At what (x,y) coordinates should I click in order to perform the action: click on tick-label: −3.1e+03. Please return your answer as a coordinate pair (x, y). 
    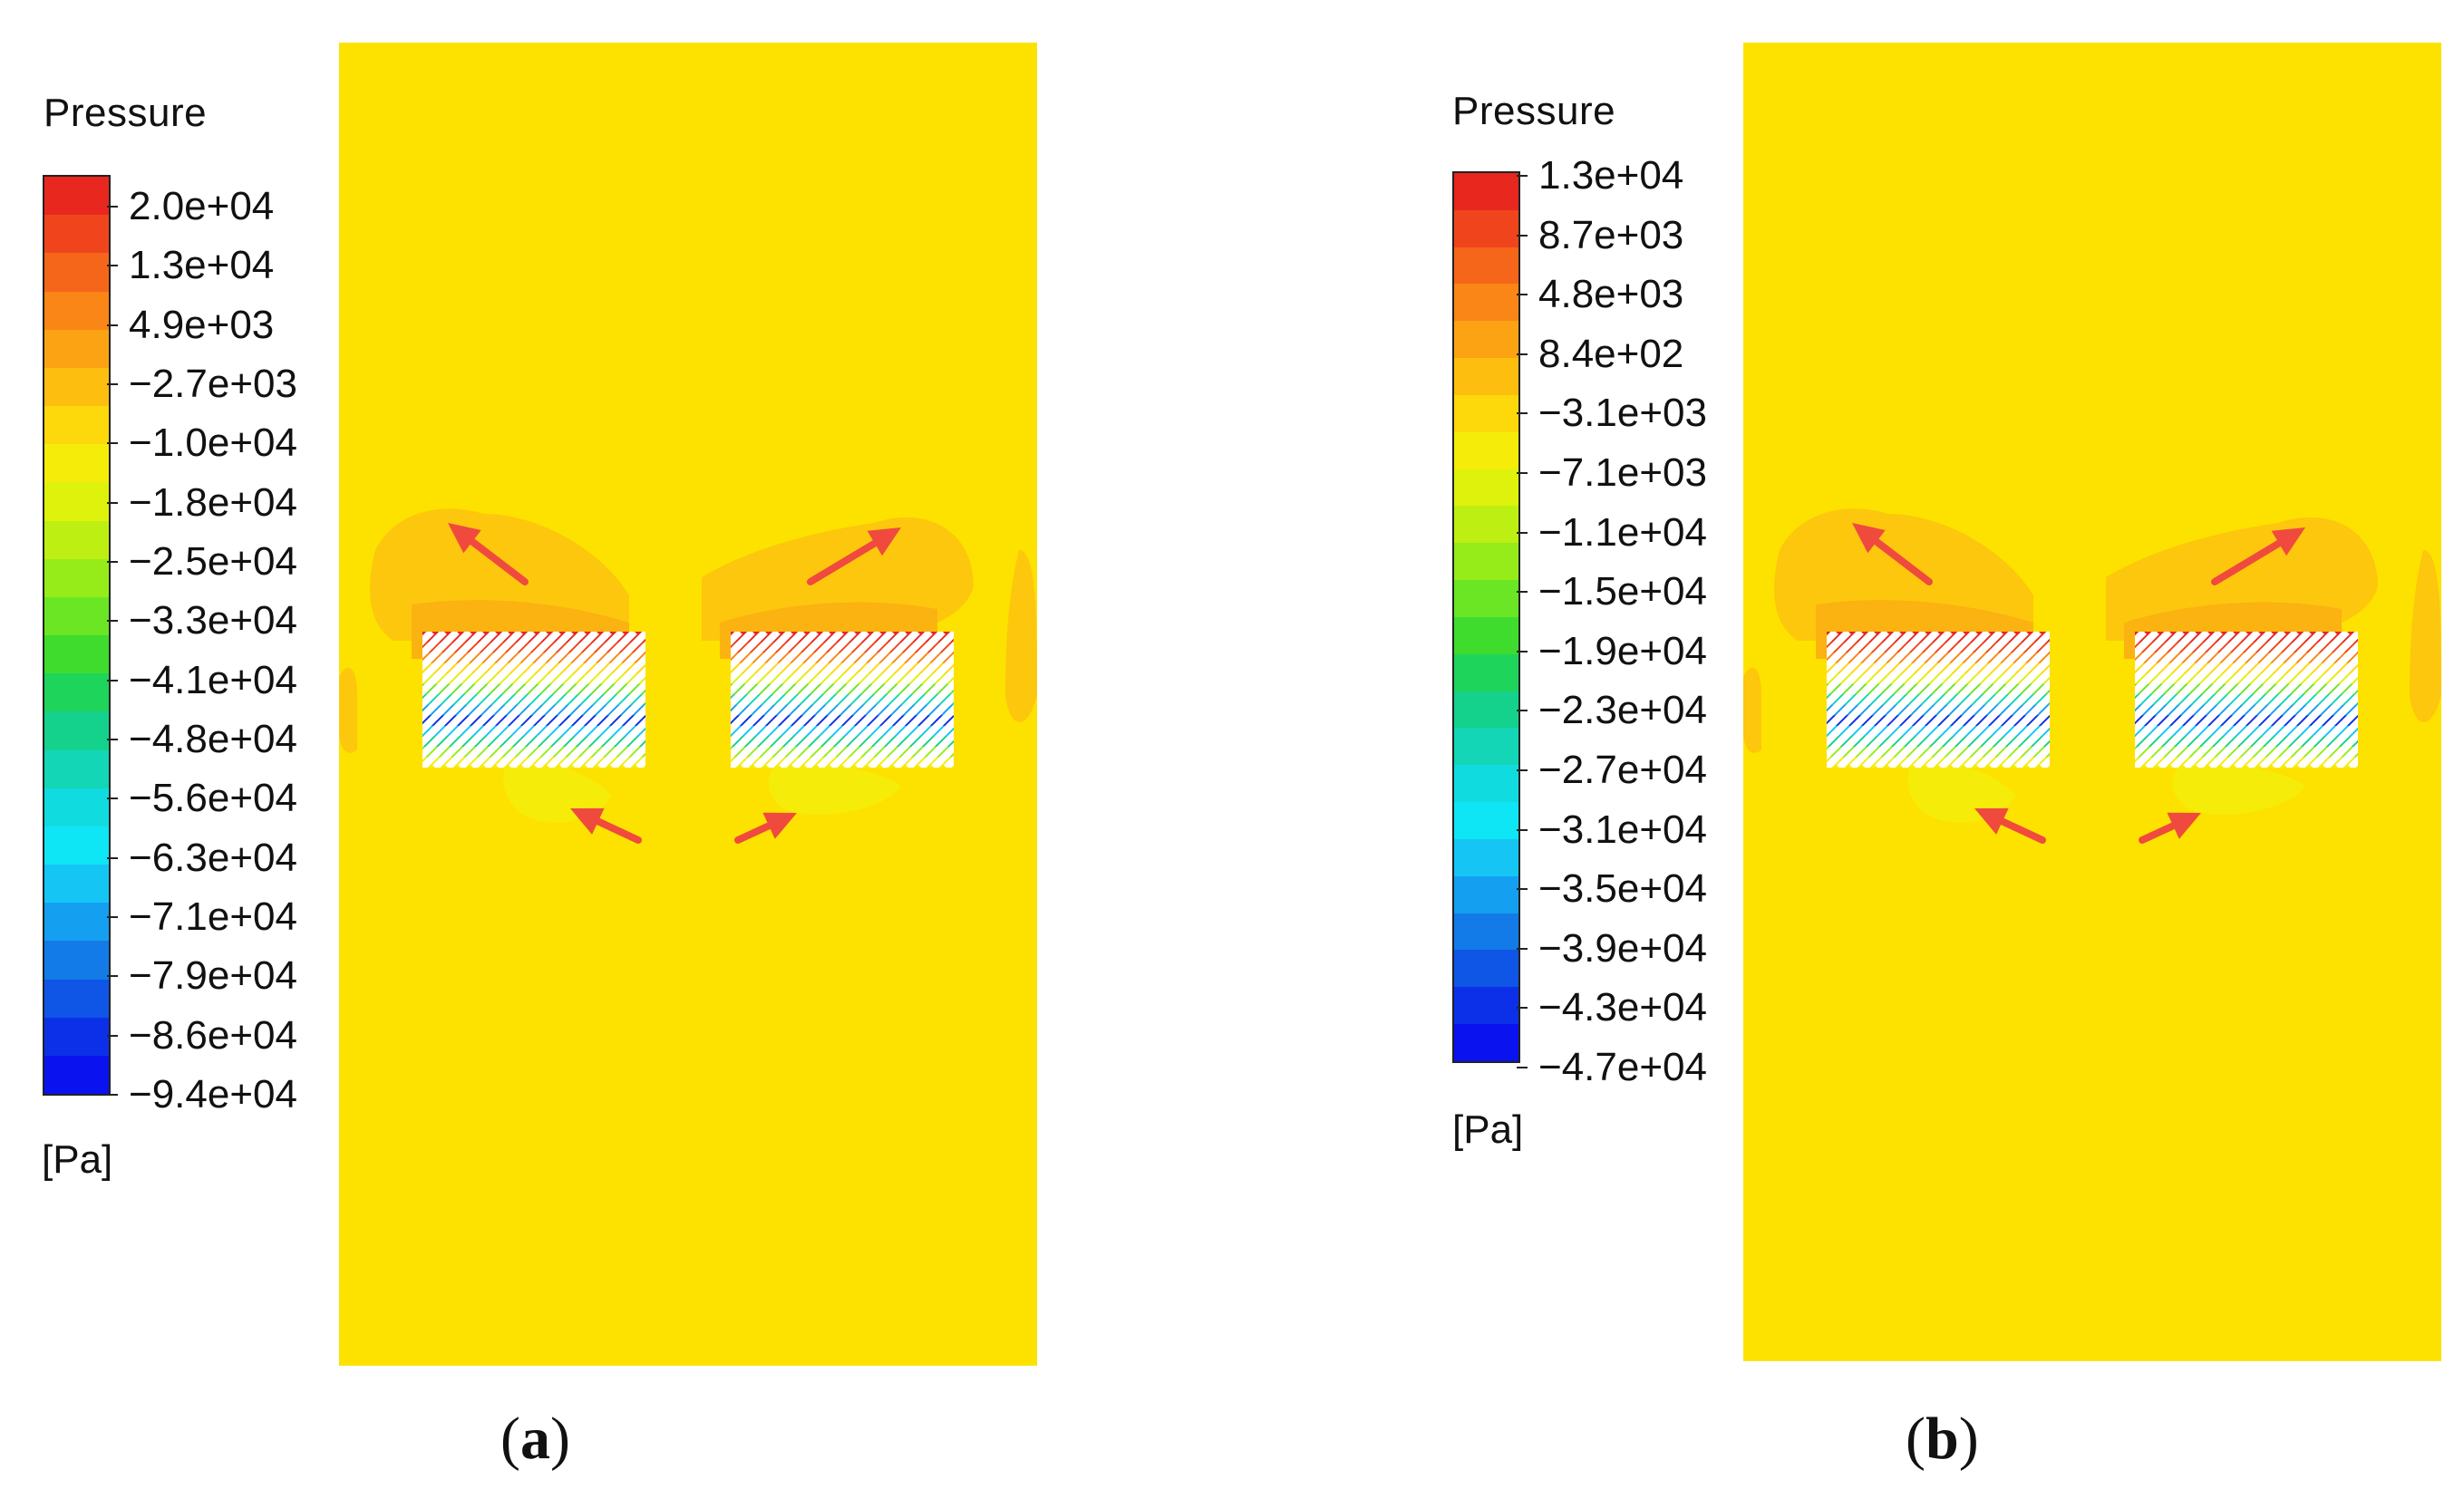
    Looking at the image, I should click on (1622, 413).